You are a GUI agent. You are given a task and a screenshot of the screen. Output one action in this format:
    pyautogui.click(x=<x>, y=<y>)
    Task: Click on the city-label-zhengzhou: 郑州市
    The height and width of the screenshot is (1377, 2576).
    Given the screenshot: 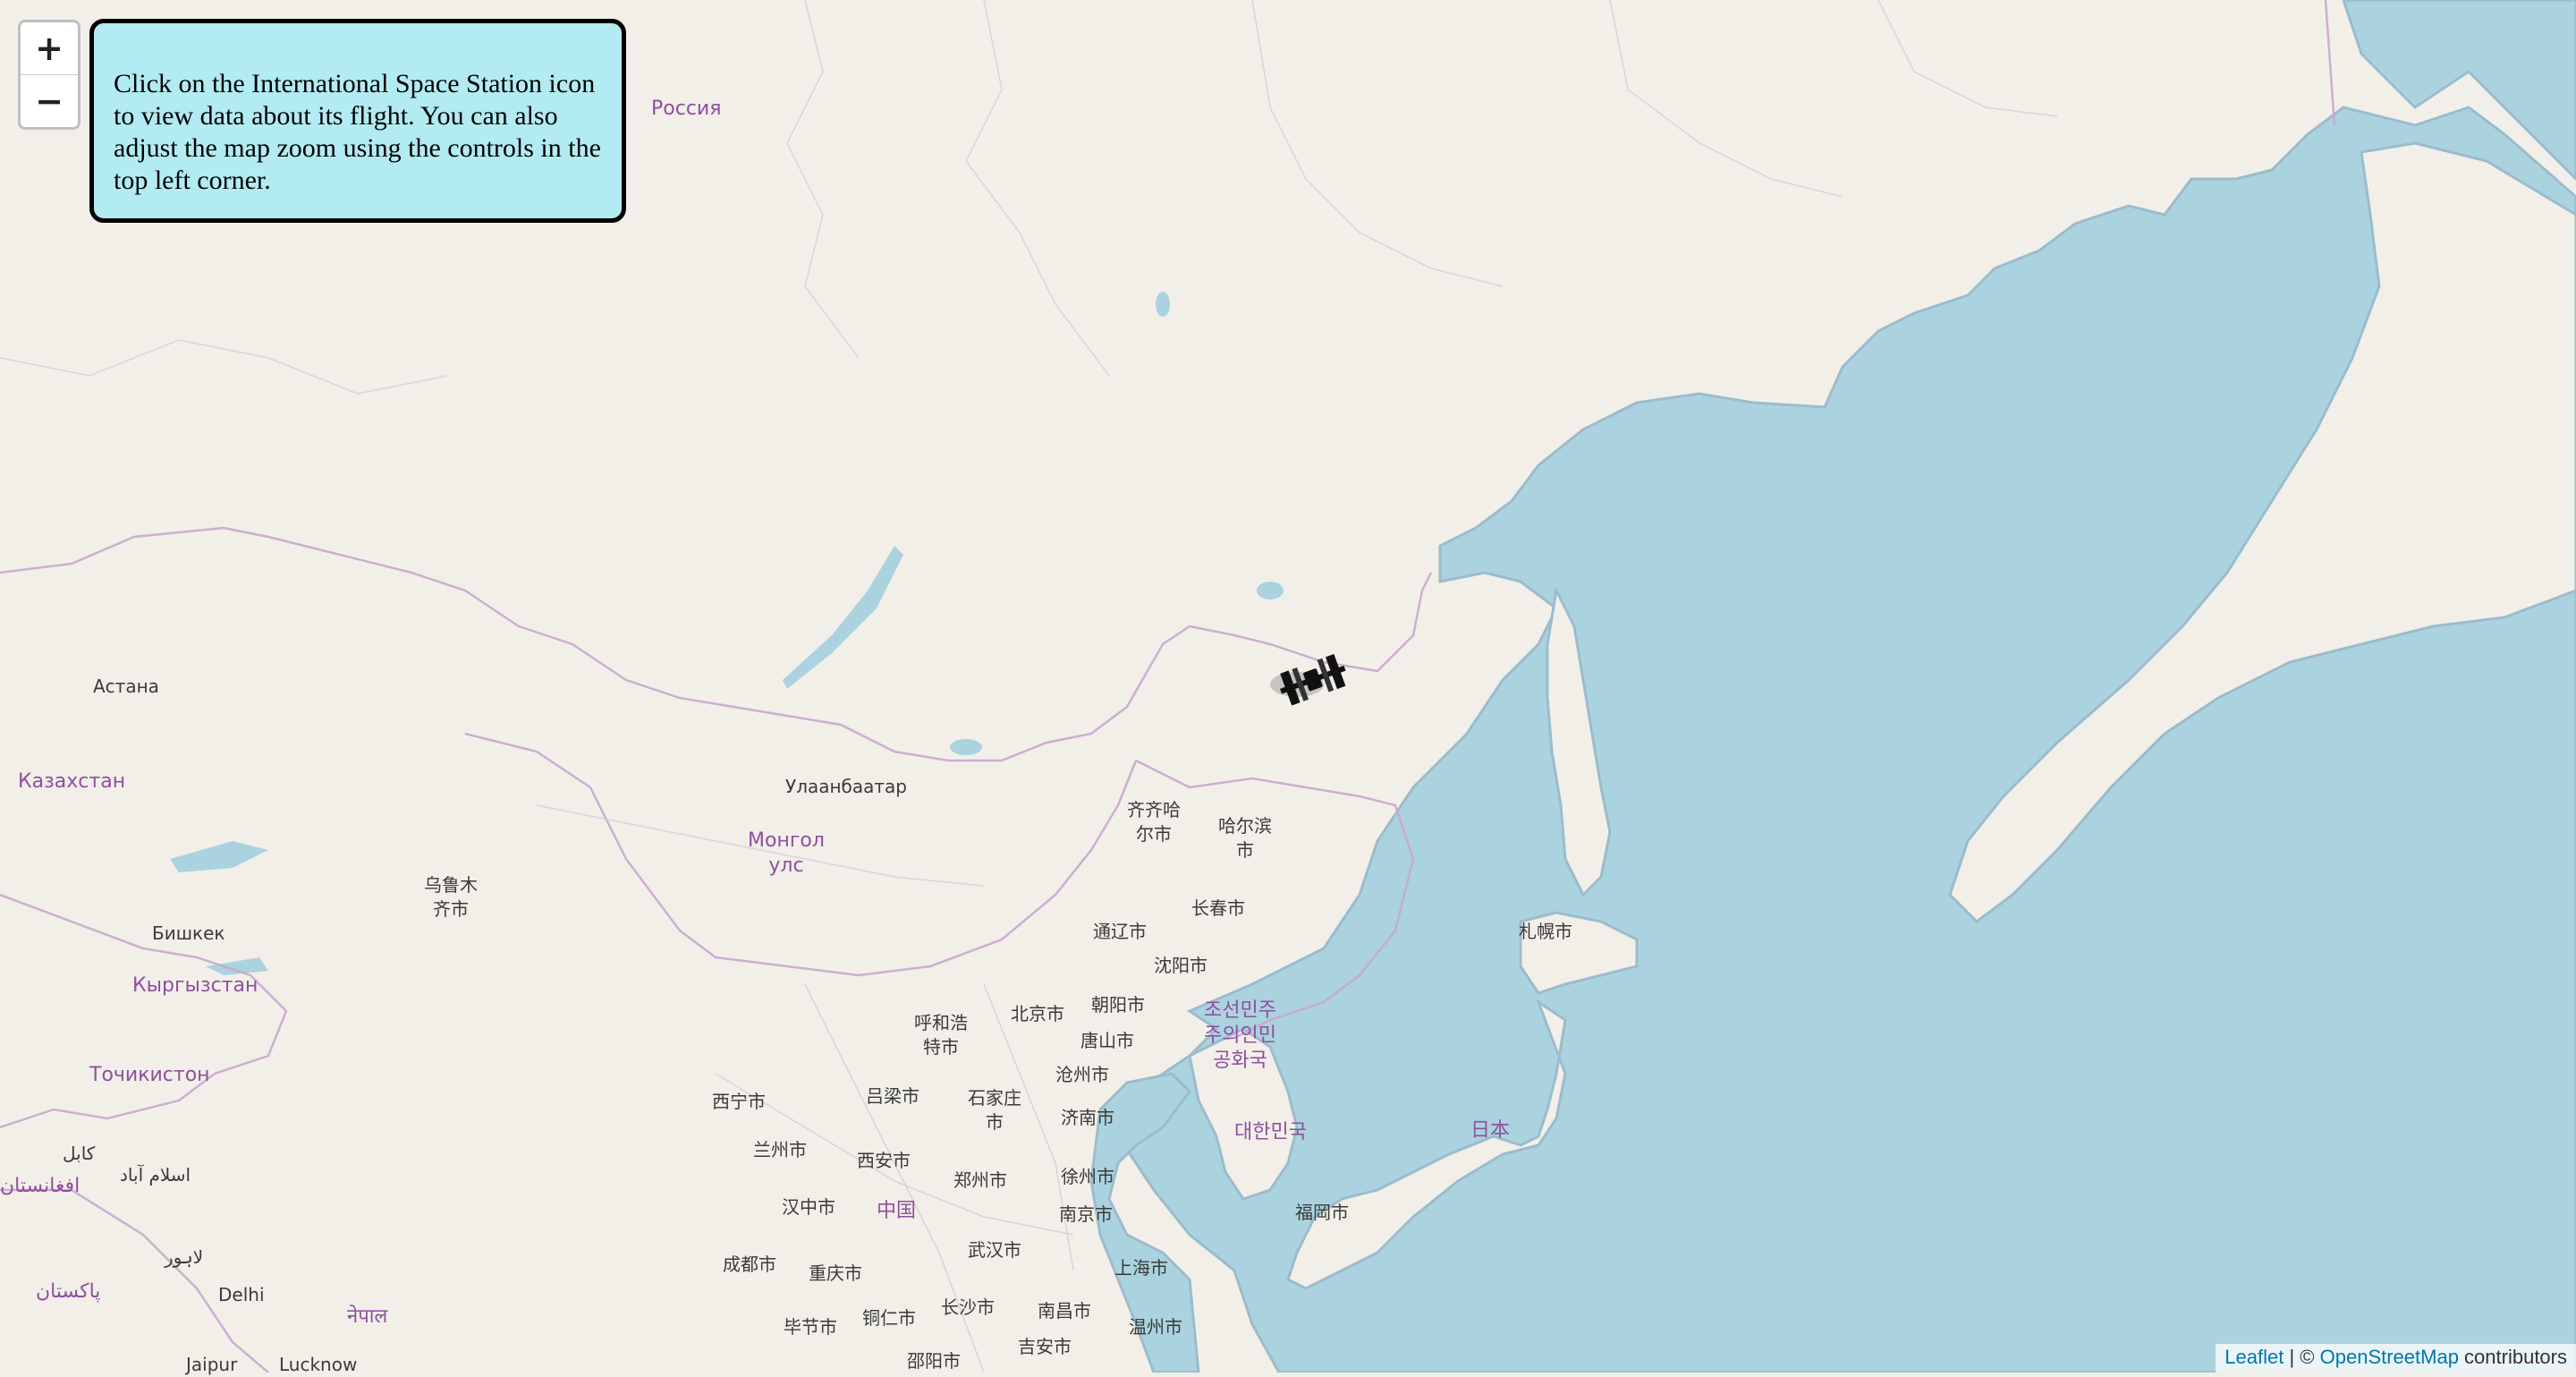 What is the action you would take?
    pyautogui.click(x=980, y=1180)
    